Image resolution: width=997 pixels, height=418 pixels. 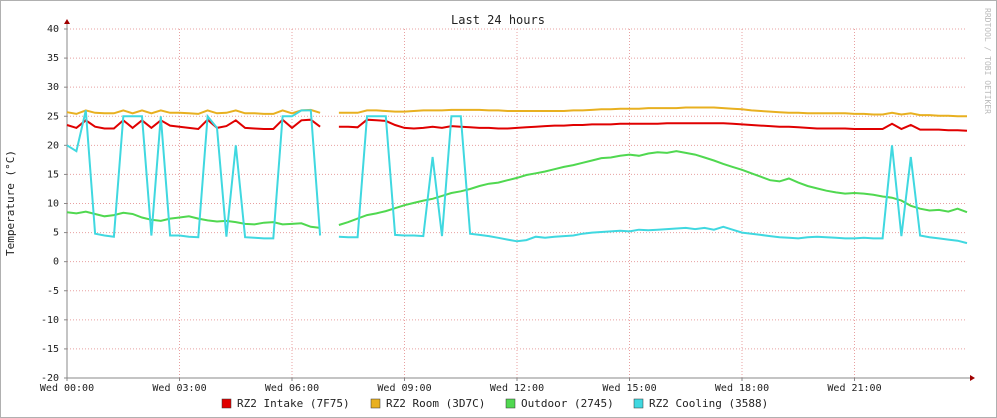 I want to click on y-tick-label: -20, so click(x=50, y=378).